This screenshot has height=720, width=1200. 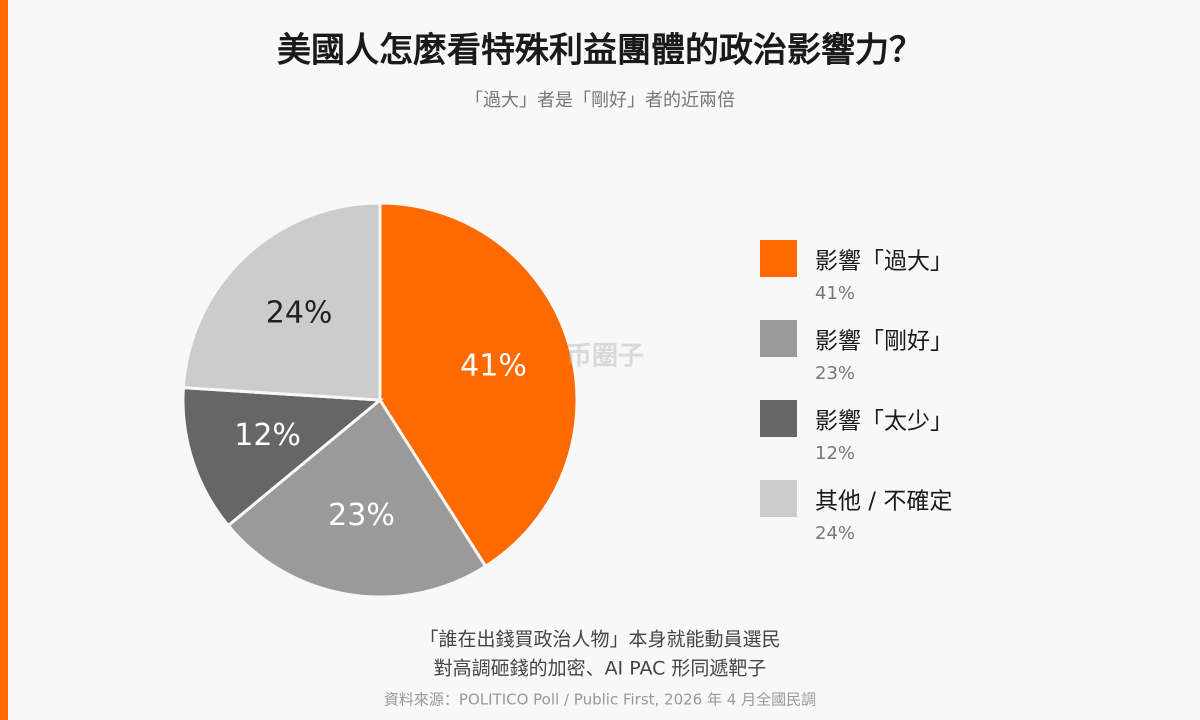 I want to click on note: 「誰在出錢買政治人物」本身就能動員選民, so click(x=599, y=640).